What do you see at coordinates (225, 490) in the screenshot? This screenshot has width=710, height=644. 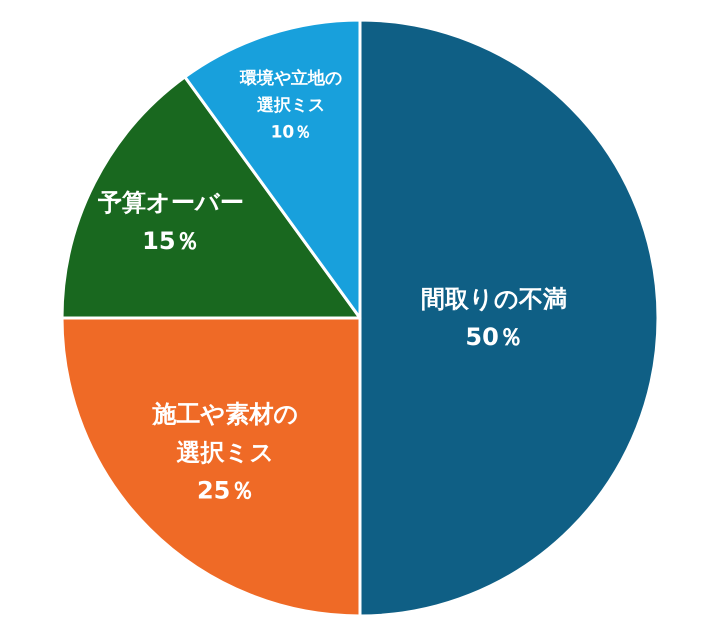 I see `data-label: 25％` at bounding box center [225, 490].